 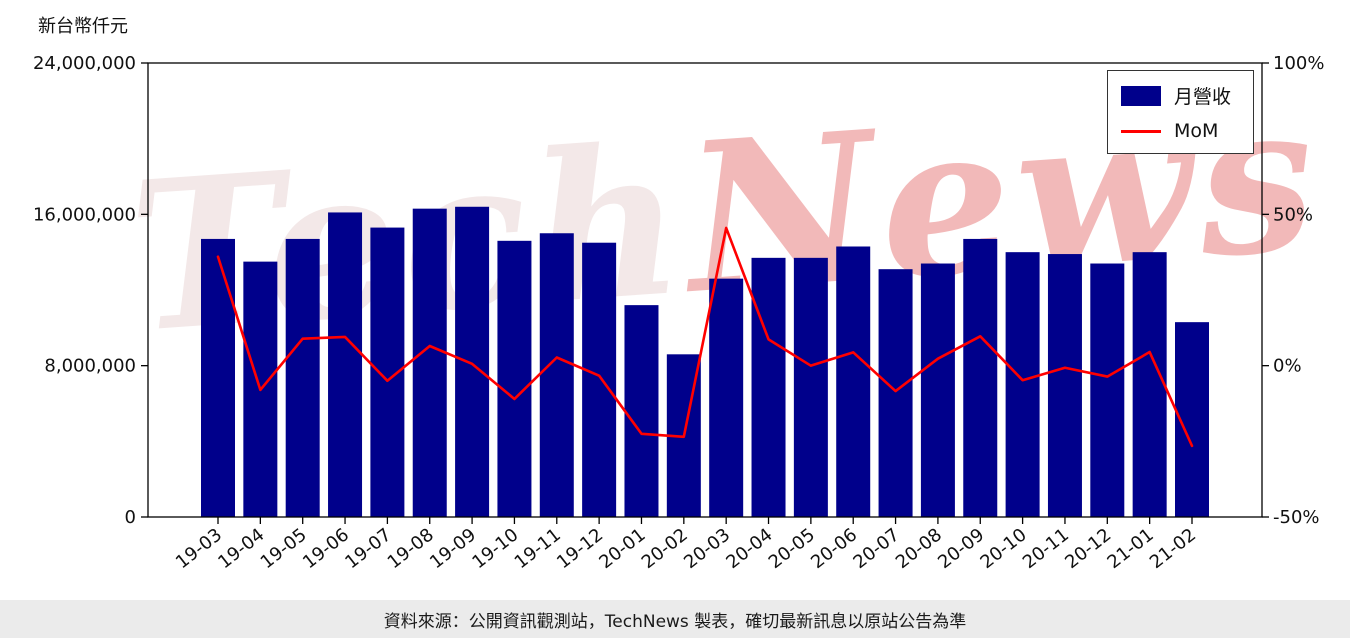 What do you see at coordinates (1203, 97) in the screenshot?
I see `legend-revenue-label: 月營收` at bounding box center [1203, 97].